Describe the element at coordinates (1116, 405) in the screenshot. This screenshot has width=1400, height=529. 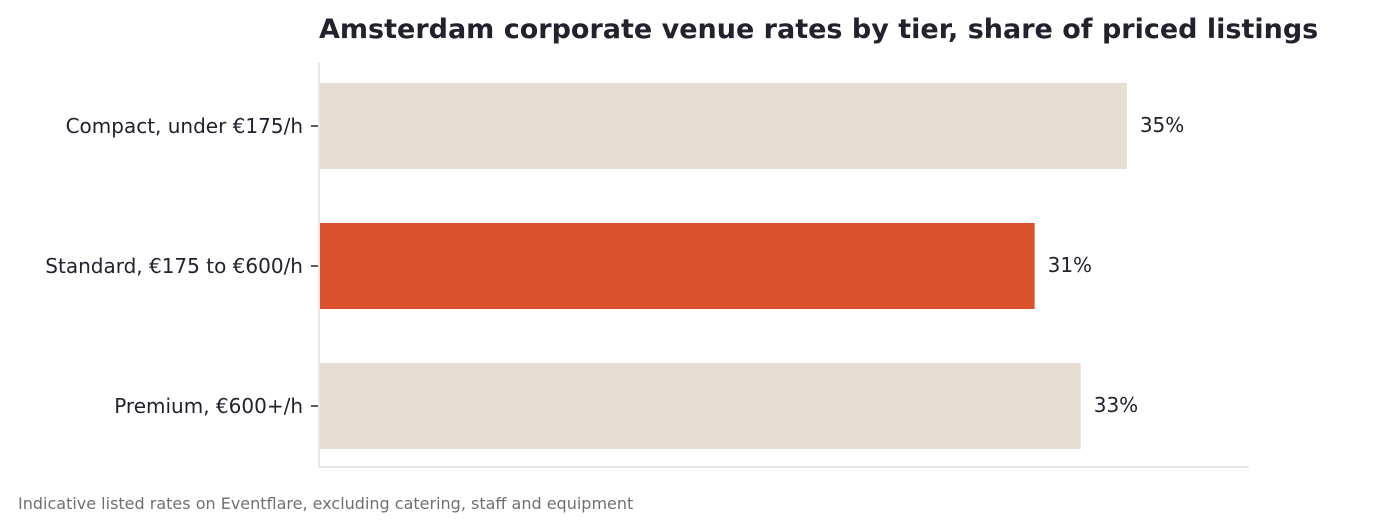
I see `value-label: 33%` at that location.